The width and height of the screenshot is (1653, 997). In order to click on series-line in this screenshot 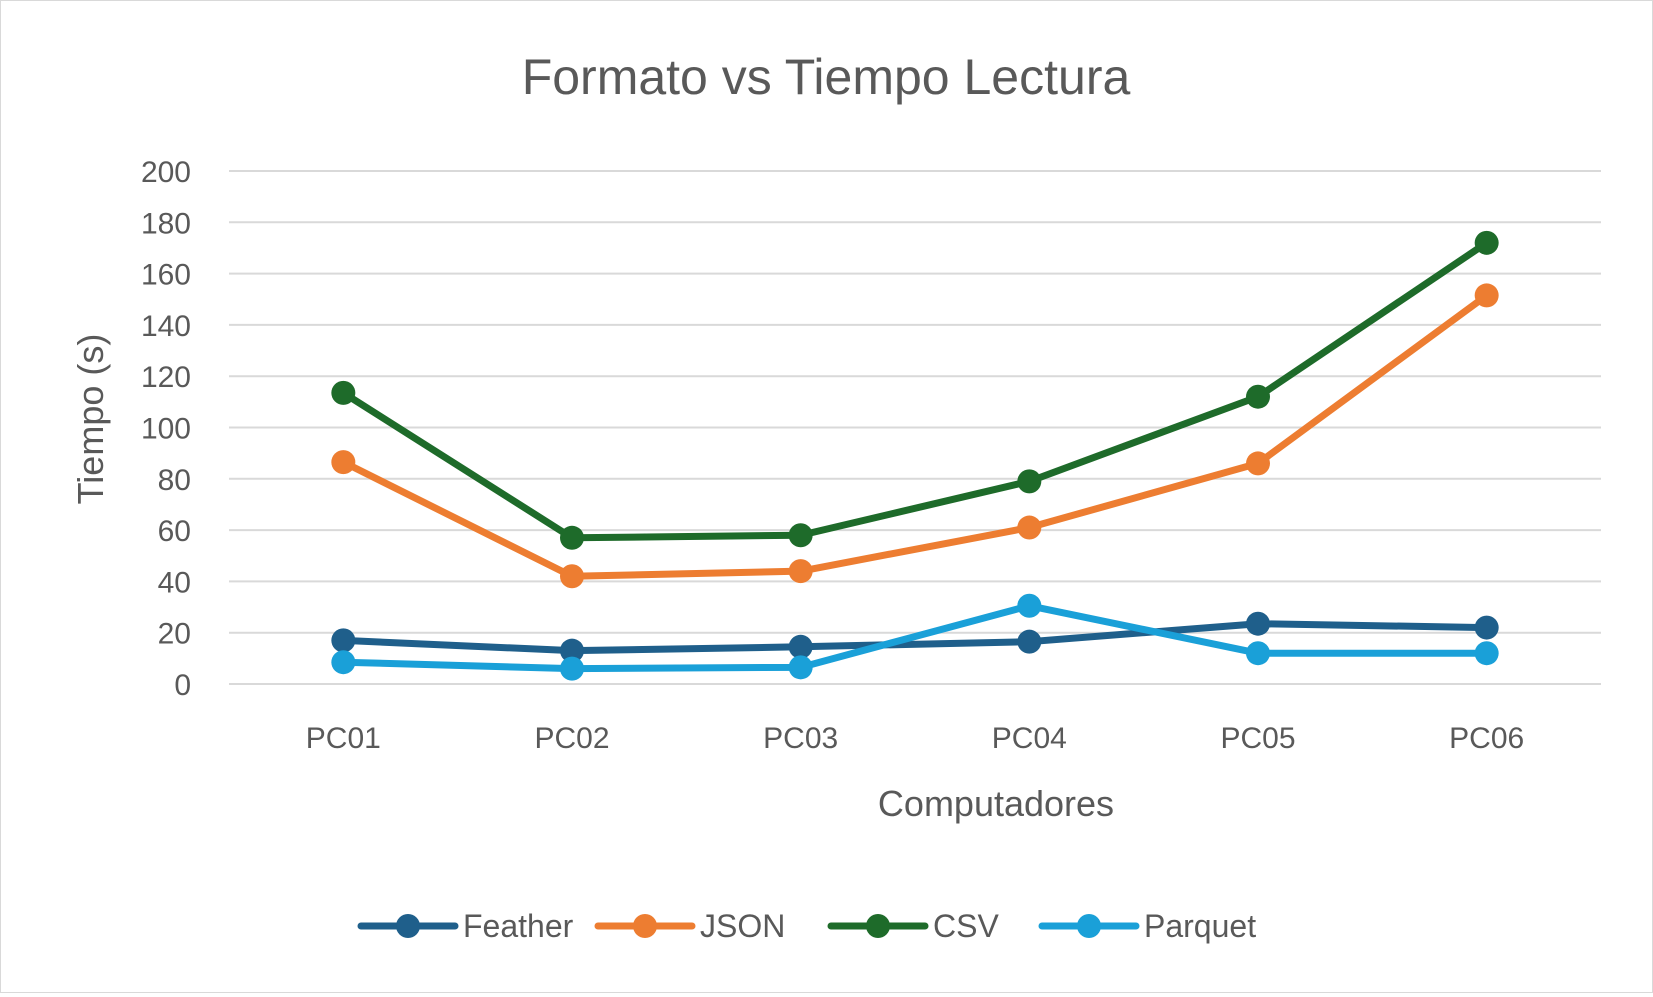, I will do `click(915, 637)`.